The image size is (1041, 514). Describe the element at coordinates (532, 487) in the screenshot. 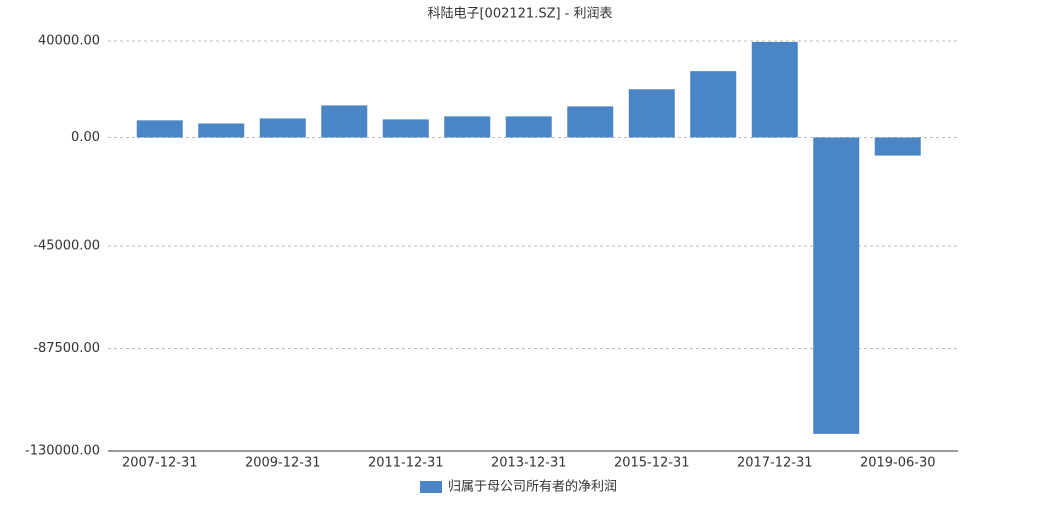

I see `legend-label: 归属于母公司所有者的净利润` at that location.